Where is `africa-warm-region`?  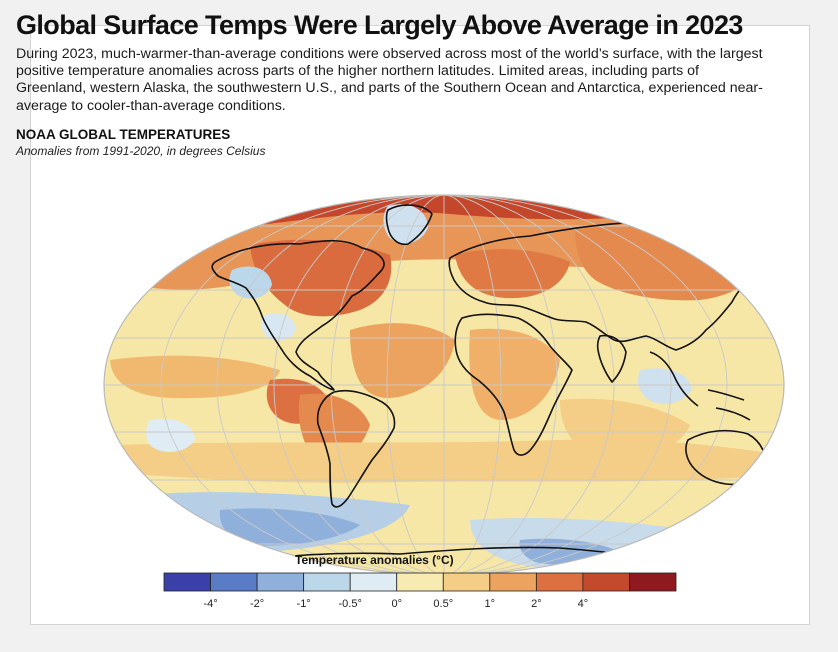
africa-warm-region is located at coordinates (514, 374).